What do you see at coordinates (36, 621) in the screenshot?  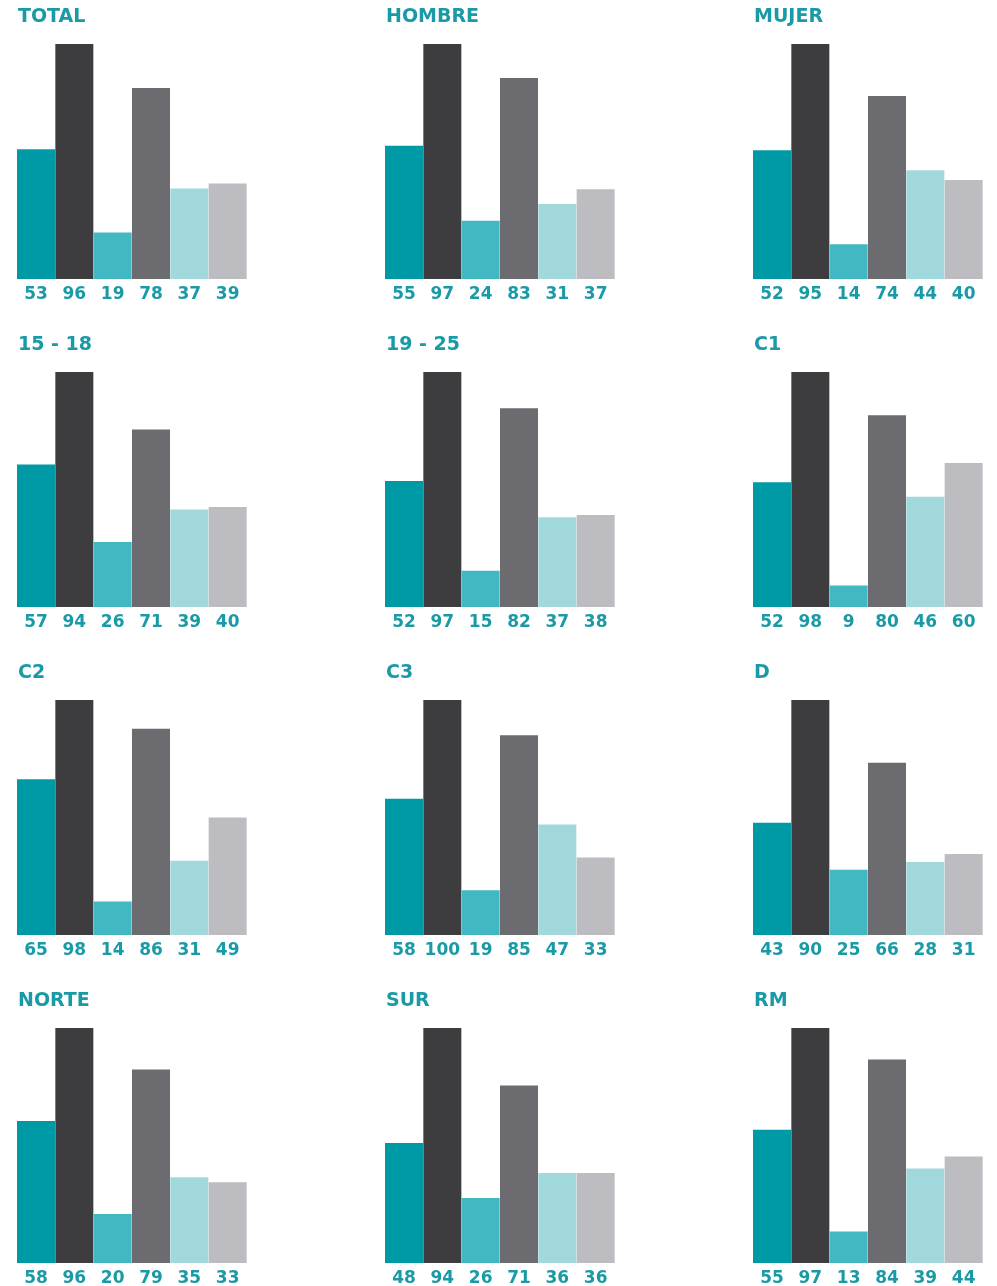 I see `data-label: 57` at bounding box center [36, 621].